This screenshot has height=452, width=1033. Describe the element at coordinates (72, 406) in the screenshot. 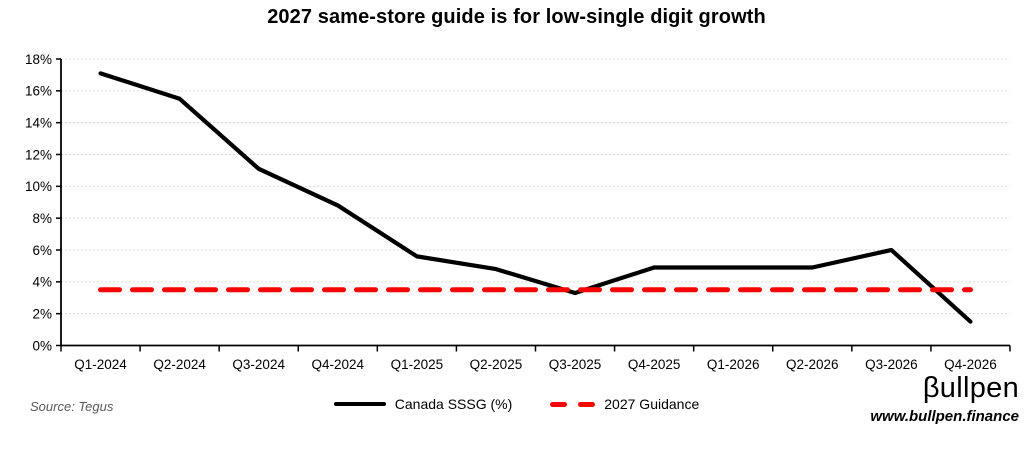

I see `source-note: Source: Tegus` at that location.